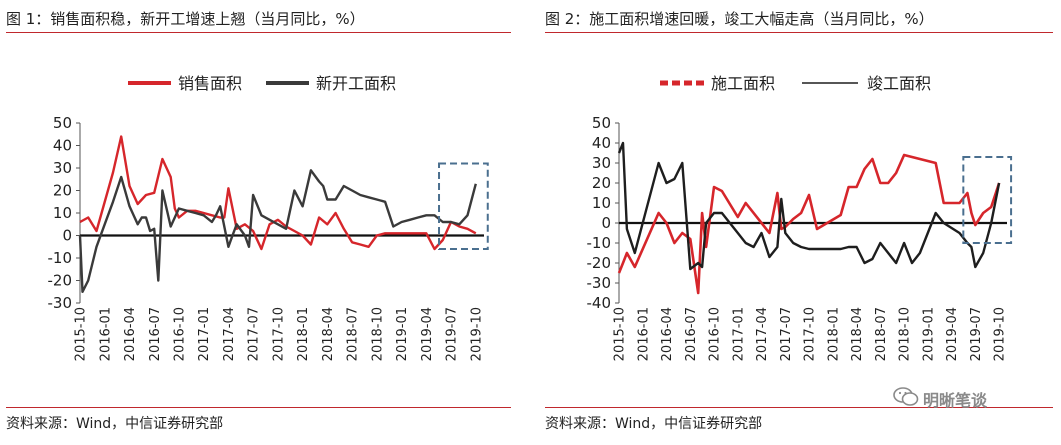 The width and height of the screenshot is (1061, 445). What do you see at coordinates (599, 303) in the screenshot?
I see `y-tick-label: -40` at bounding box center [599, 303].